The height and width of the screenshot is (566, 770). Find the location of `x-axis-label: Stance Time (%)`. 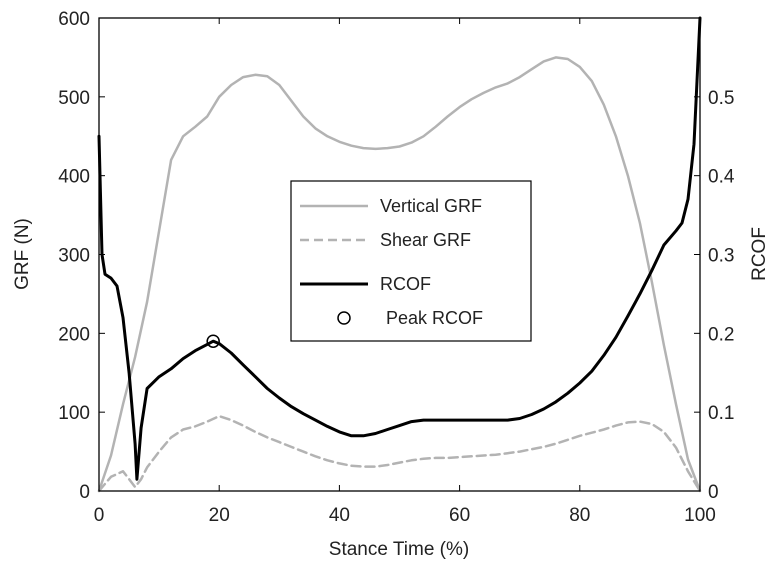

x-axis-label: Stance Time (%) is located at coordinates (399, 549).